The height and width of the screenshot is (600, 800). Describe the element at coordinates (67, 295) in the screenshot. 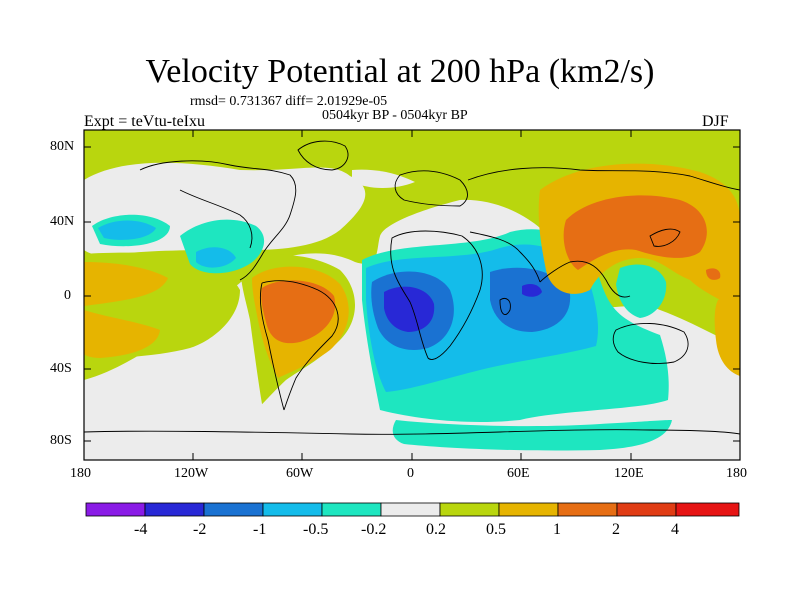

I see `lat-label: 0` at that location.